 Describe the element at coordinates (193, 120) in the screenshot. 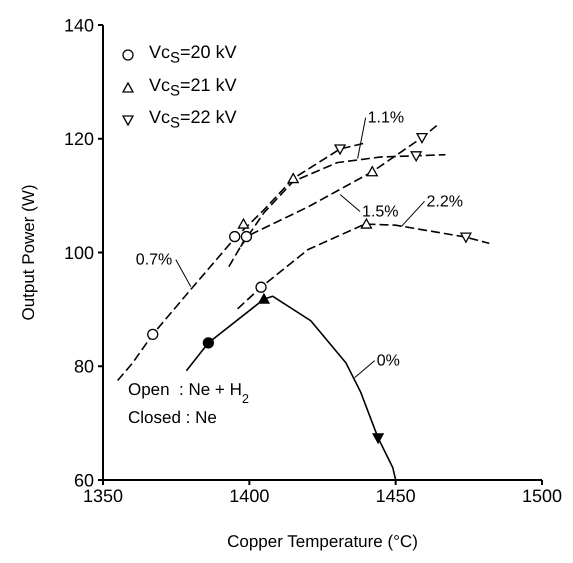

I see `legend-label: Vc$_{S}$=22 kV` at that location.